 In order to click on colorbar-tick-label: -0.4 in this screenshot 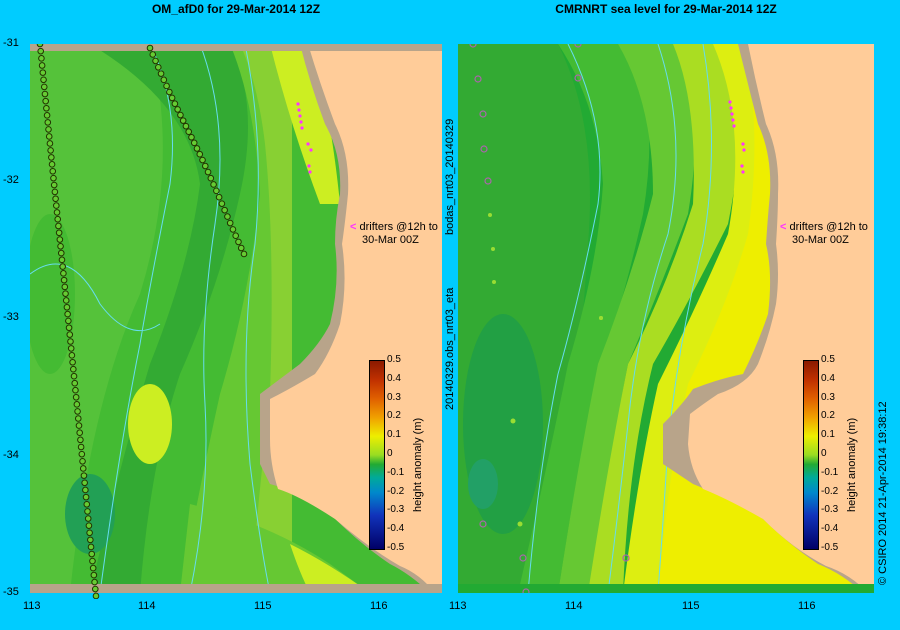, I will do `click(396, 529)`.